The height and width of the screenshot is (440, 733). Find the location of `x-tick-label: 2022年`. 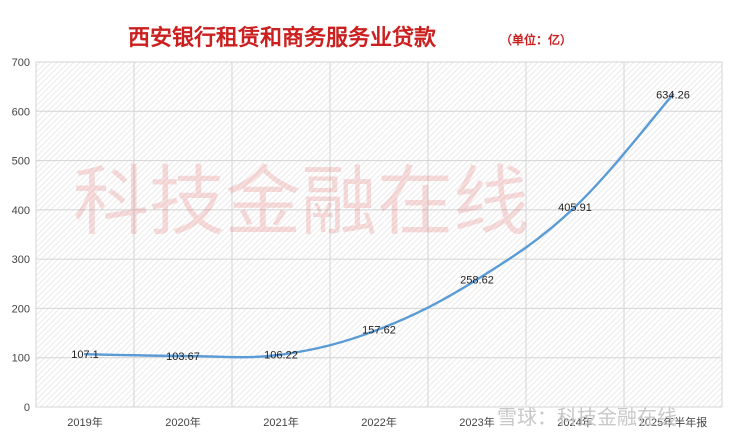

x-tick-label: 2022年 is located at coordinates (378, 422).